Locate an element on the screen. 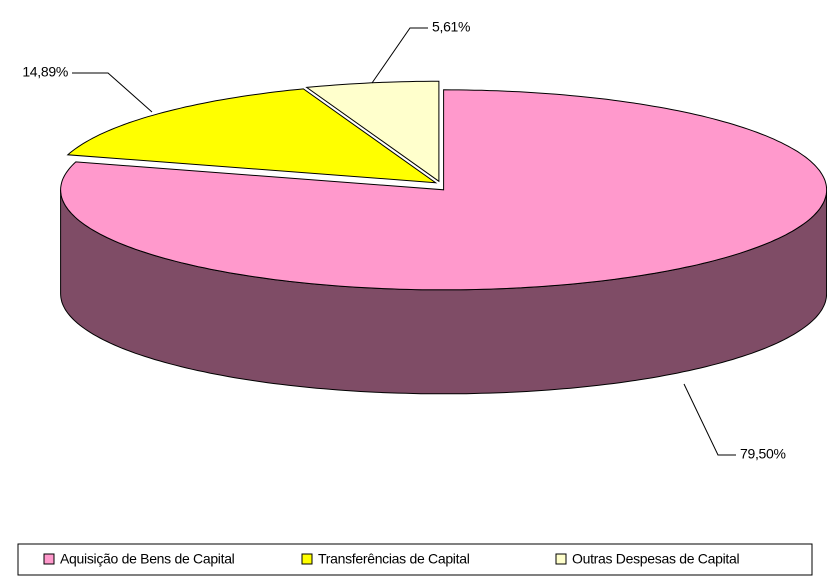 The image size is (827, 576). legend-box is located at coordinates (415, 559).